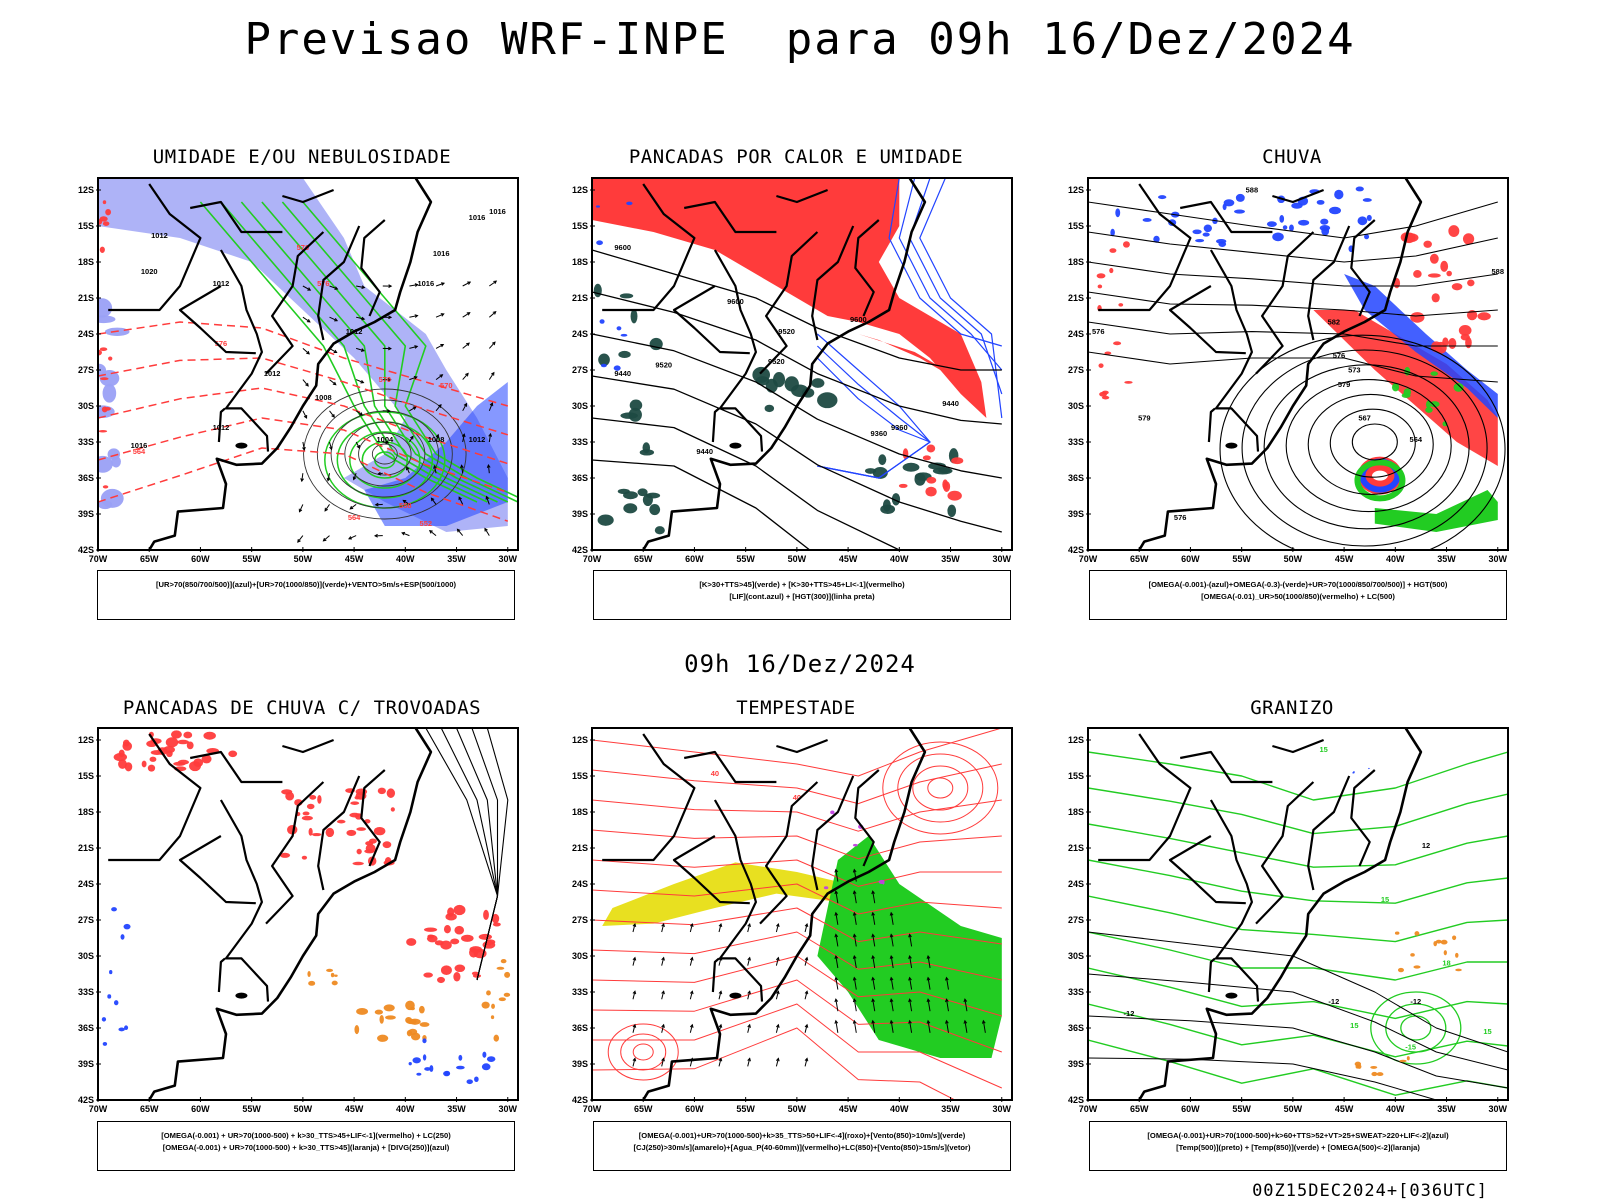  I want to click on contour-label: 40, so click(715, 773).